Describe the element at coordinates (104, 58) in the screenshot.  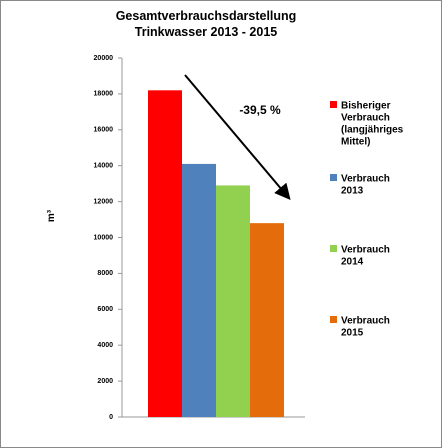
I see `y-tick-label: 20000` at that location.